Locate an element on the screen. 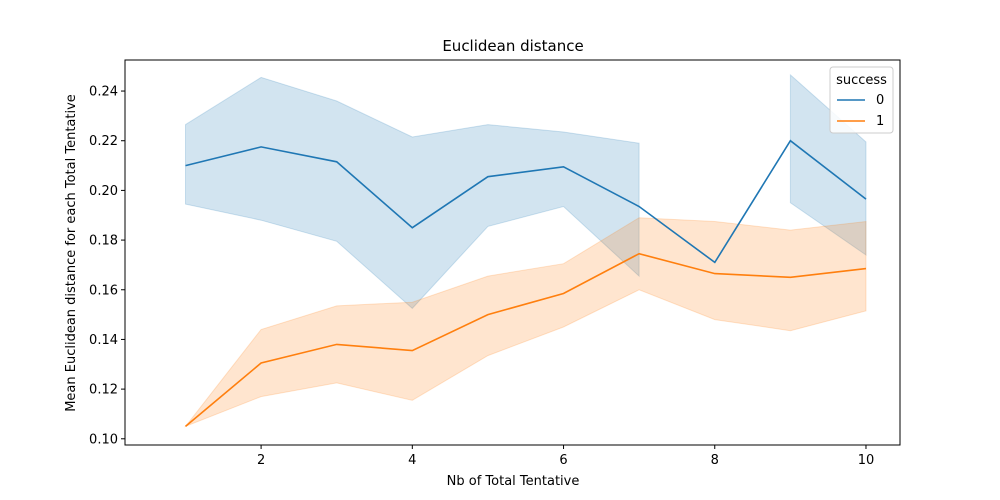 This screenshot has height=500, width=1000. legend-title: success is located at coordinates (861, 80).